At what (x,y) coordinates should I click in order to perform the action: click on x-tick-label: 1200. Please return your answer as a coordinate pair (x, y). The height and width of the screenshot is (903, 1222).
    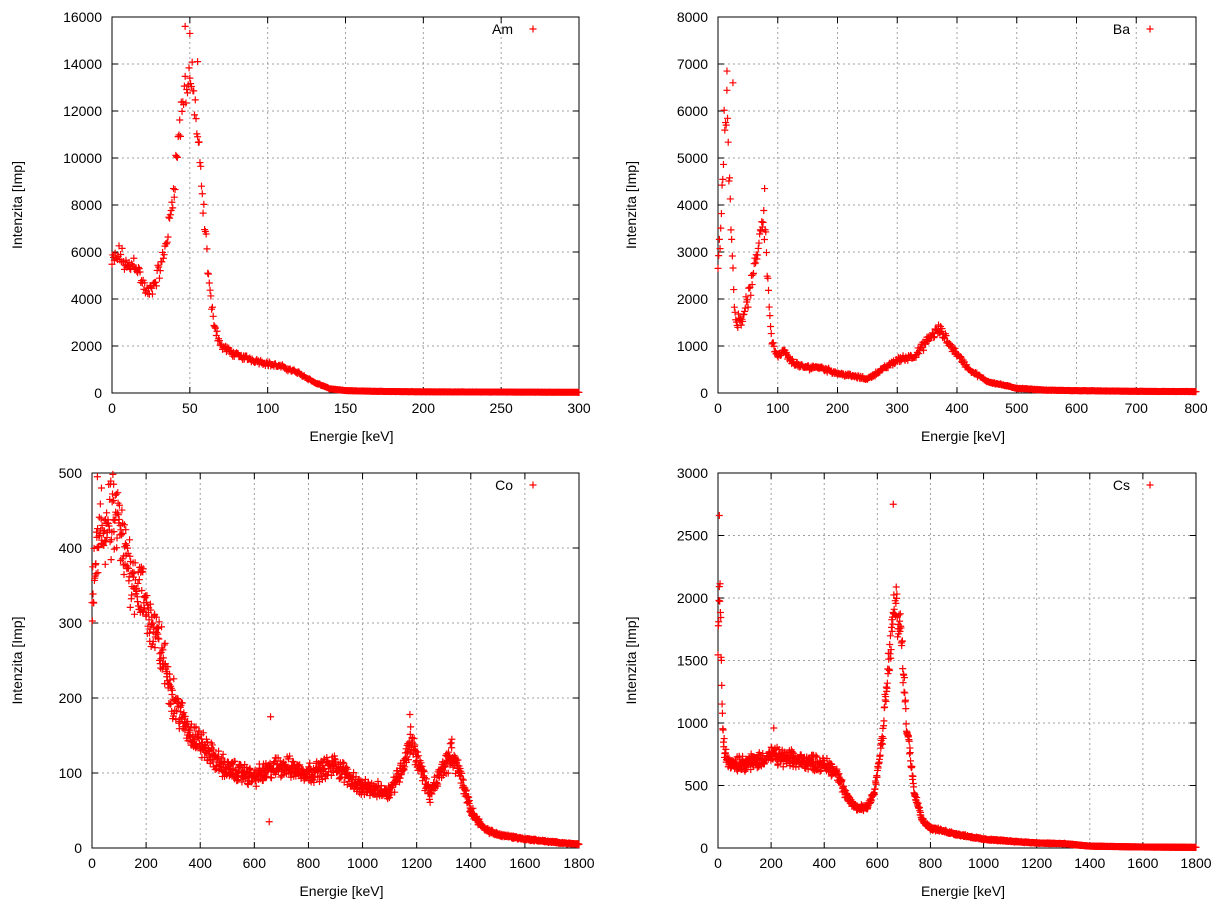
    Looking at the image, I should click on (416, 863).